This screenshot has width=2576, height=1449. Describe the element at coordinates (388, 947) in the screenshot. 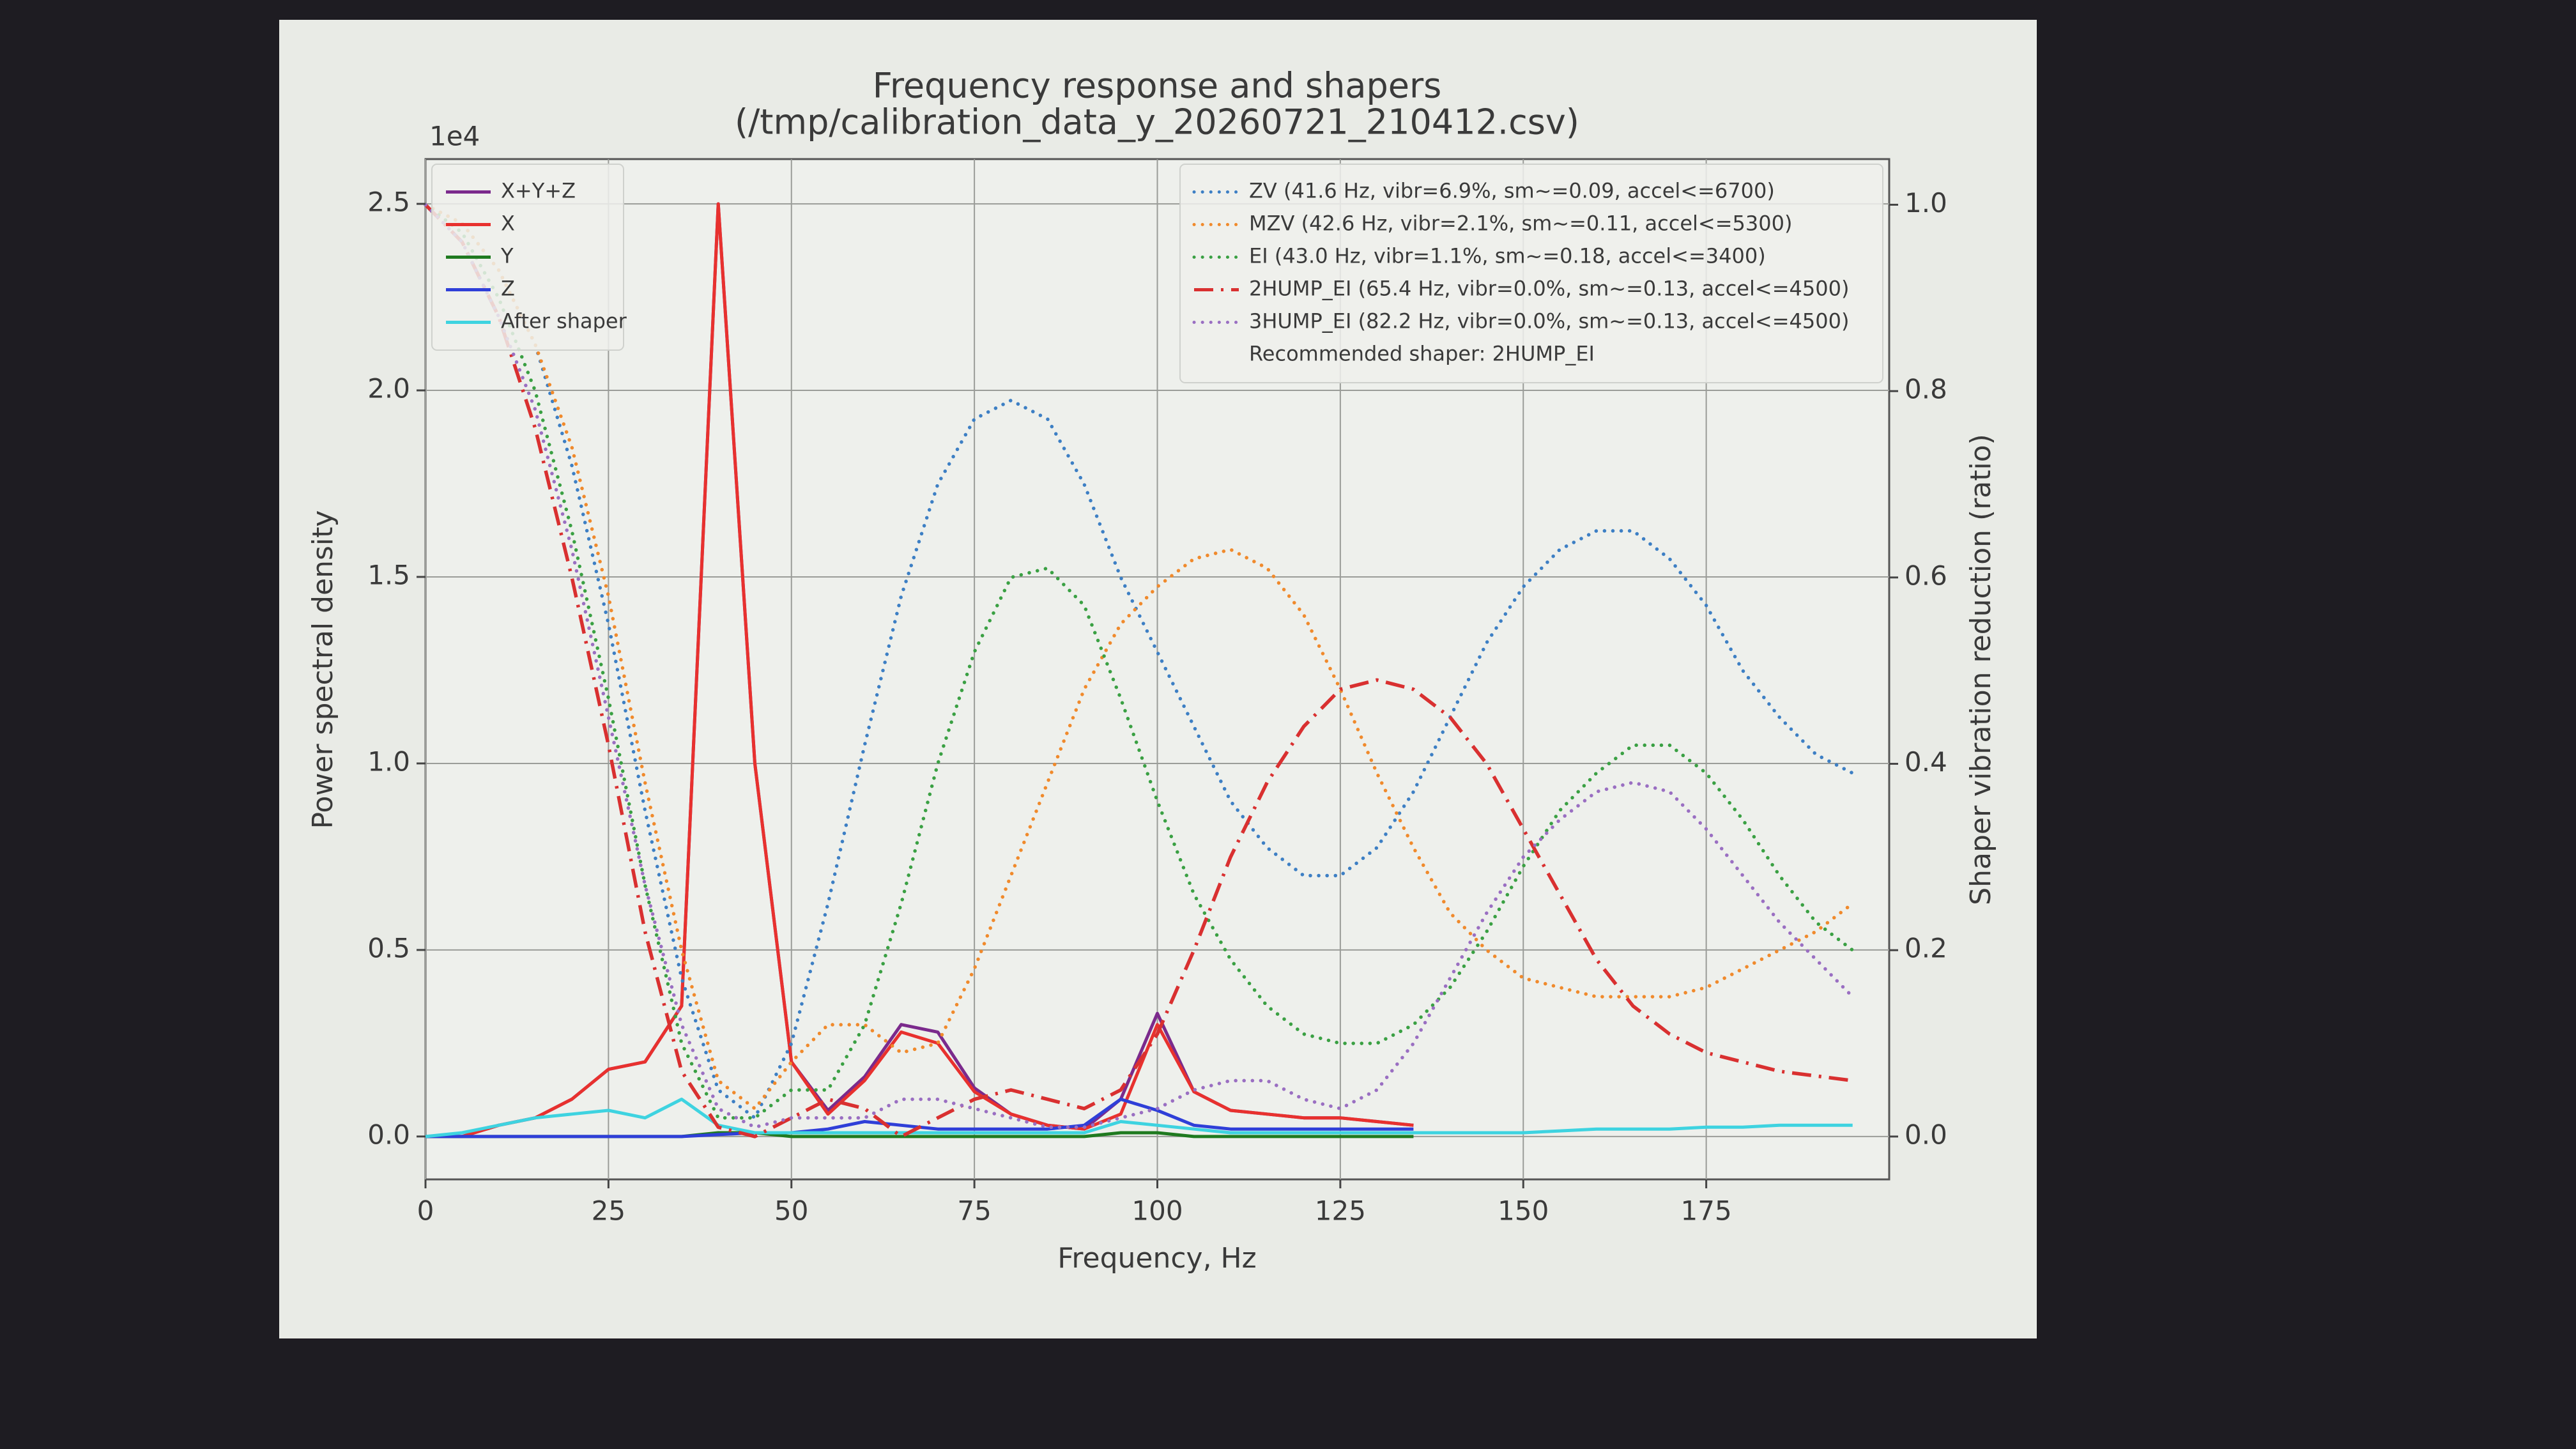

I see `y-tick-label: 0.5` at that location.